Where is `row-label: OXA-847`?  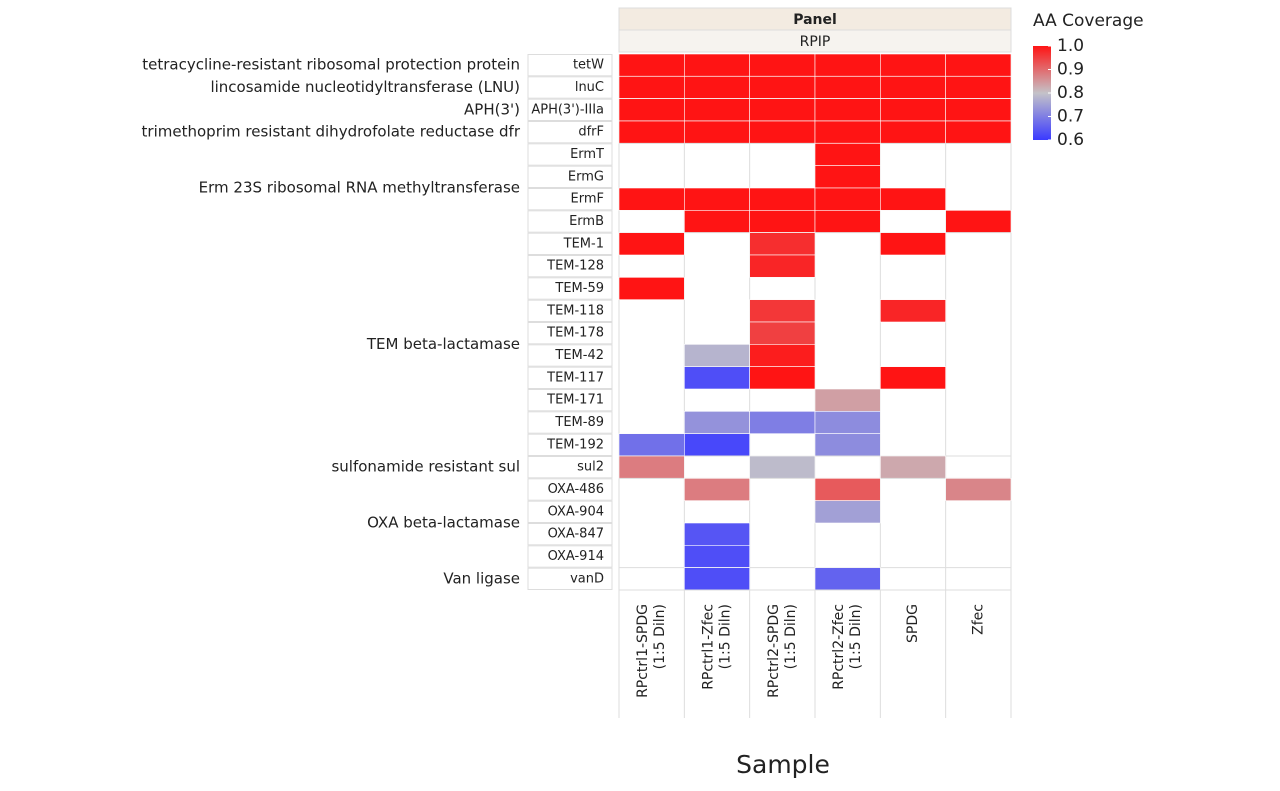
row-label: OXA-847 is located at coordinates (576, 534).